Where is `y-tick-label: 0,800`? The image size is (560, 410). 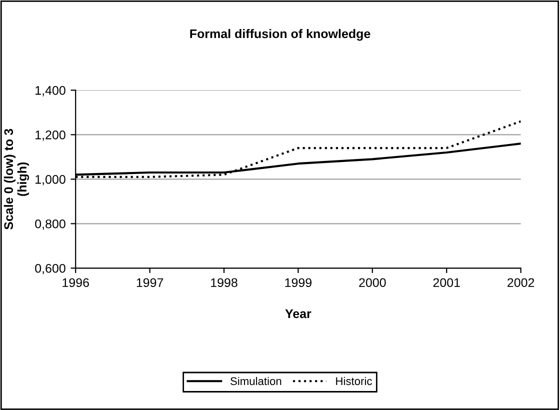 y-tick-label: 0,800 is located at coordinates (50, 224).